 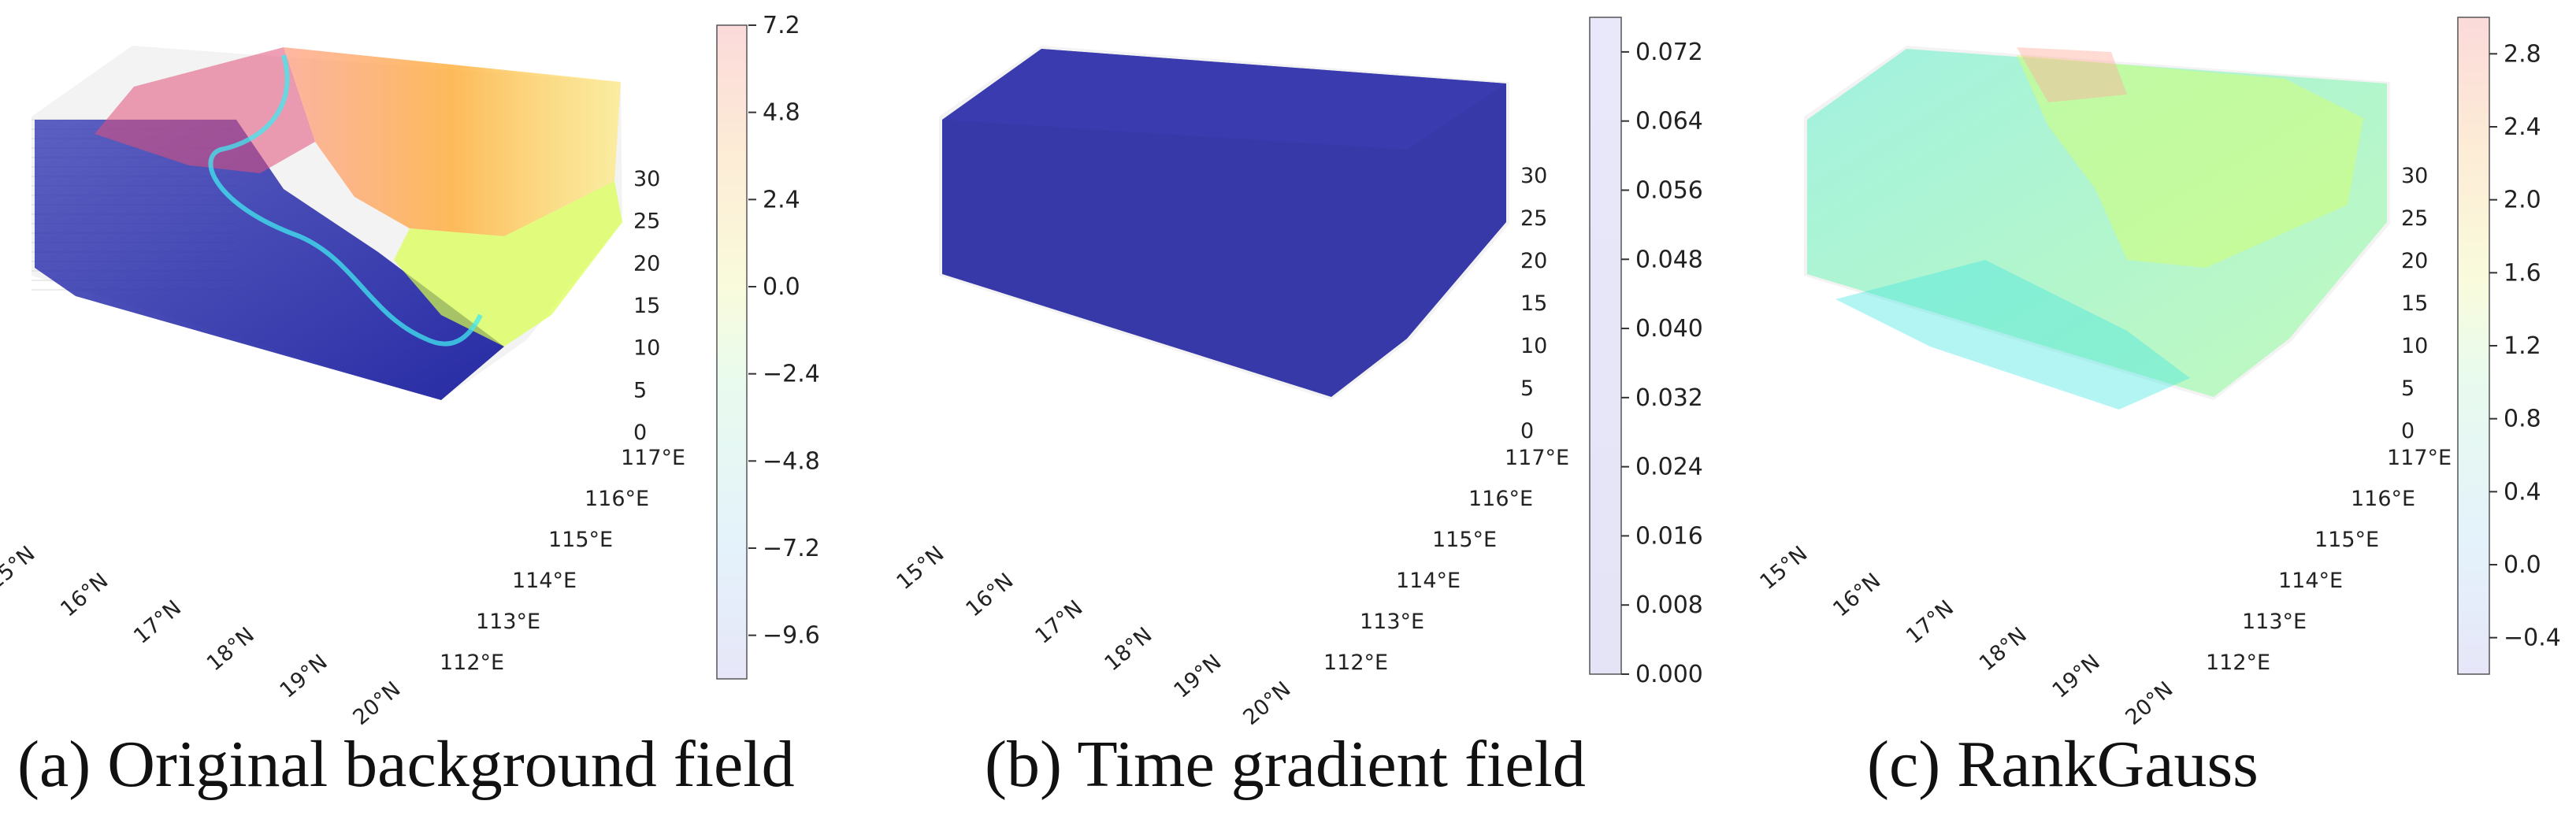 What do you see at coordinates (2522, 346) in the screenshot?
I see `colorbar-tick-label: 1.2` at bounding box center [2522, 346].